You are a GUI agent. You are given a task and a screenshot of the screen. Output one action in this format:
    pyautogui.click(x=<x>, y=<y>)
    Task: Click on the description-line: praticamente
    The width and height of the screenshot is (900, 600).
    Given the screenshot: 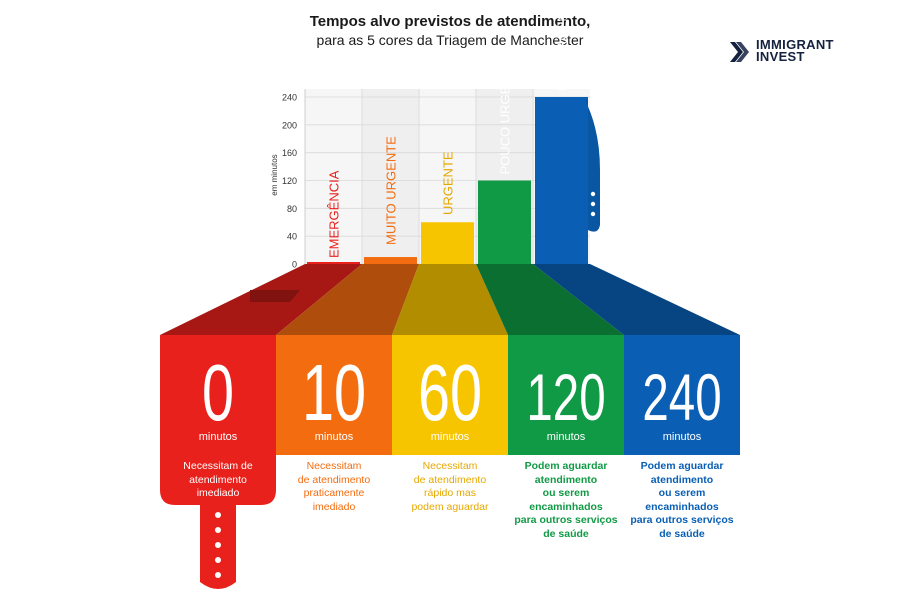 What is the action you would take?
    pyautogui.click(x=334, y=493)
    